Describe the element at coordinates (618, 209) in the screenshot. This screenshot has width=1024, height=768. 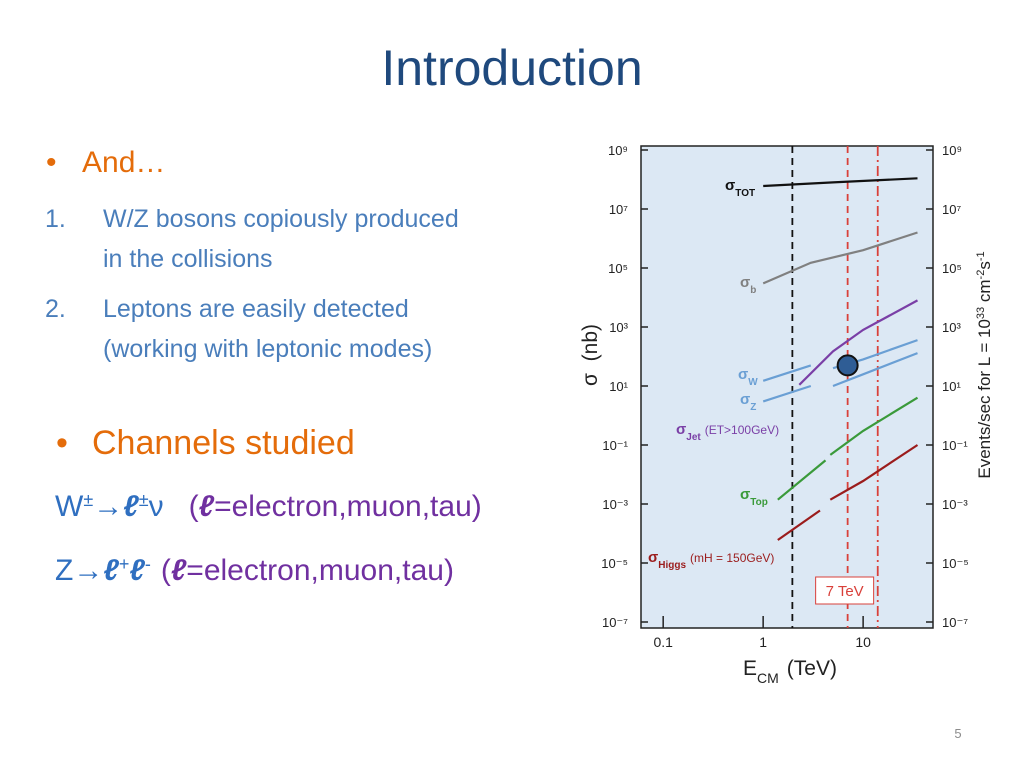
I see `y-tick-label: 10⁷` at that location.